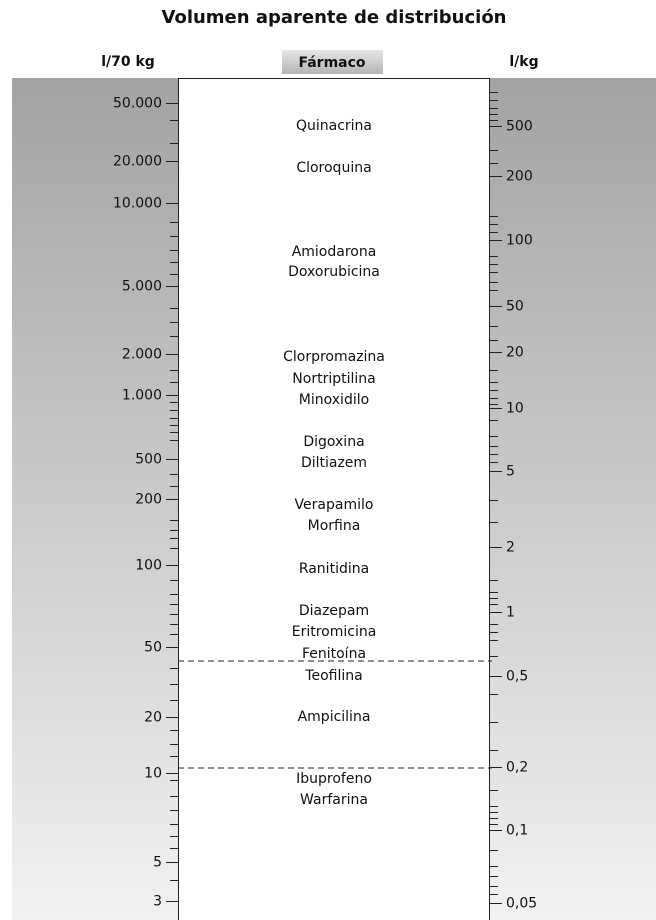 The width and height of the screenshot is (656, 920). What do you see at coordinates (517, 831) in the screenshot?
I see `right-scale-label: 0,1` at bounding box center [517, 831].